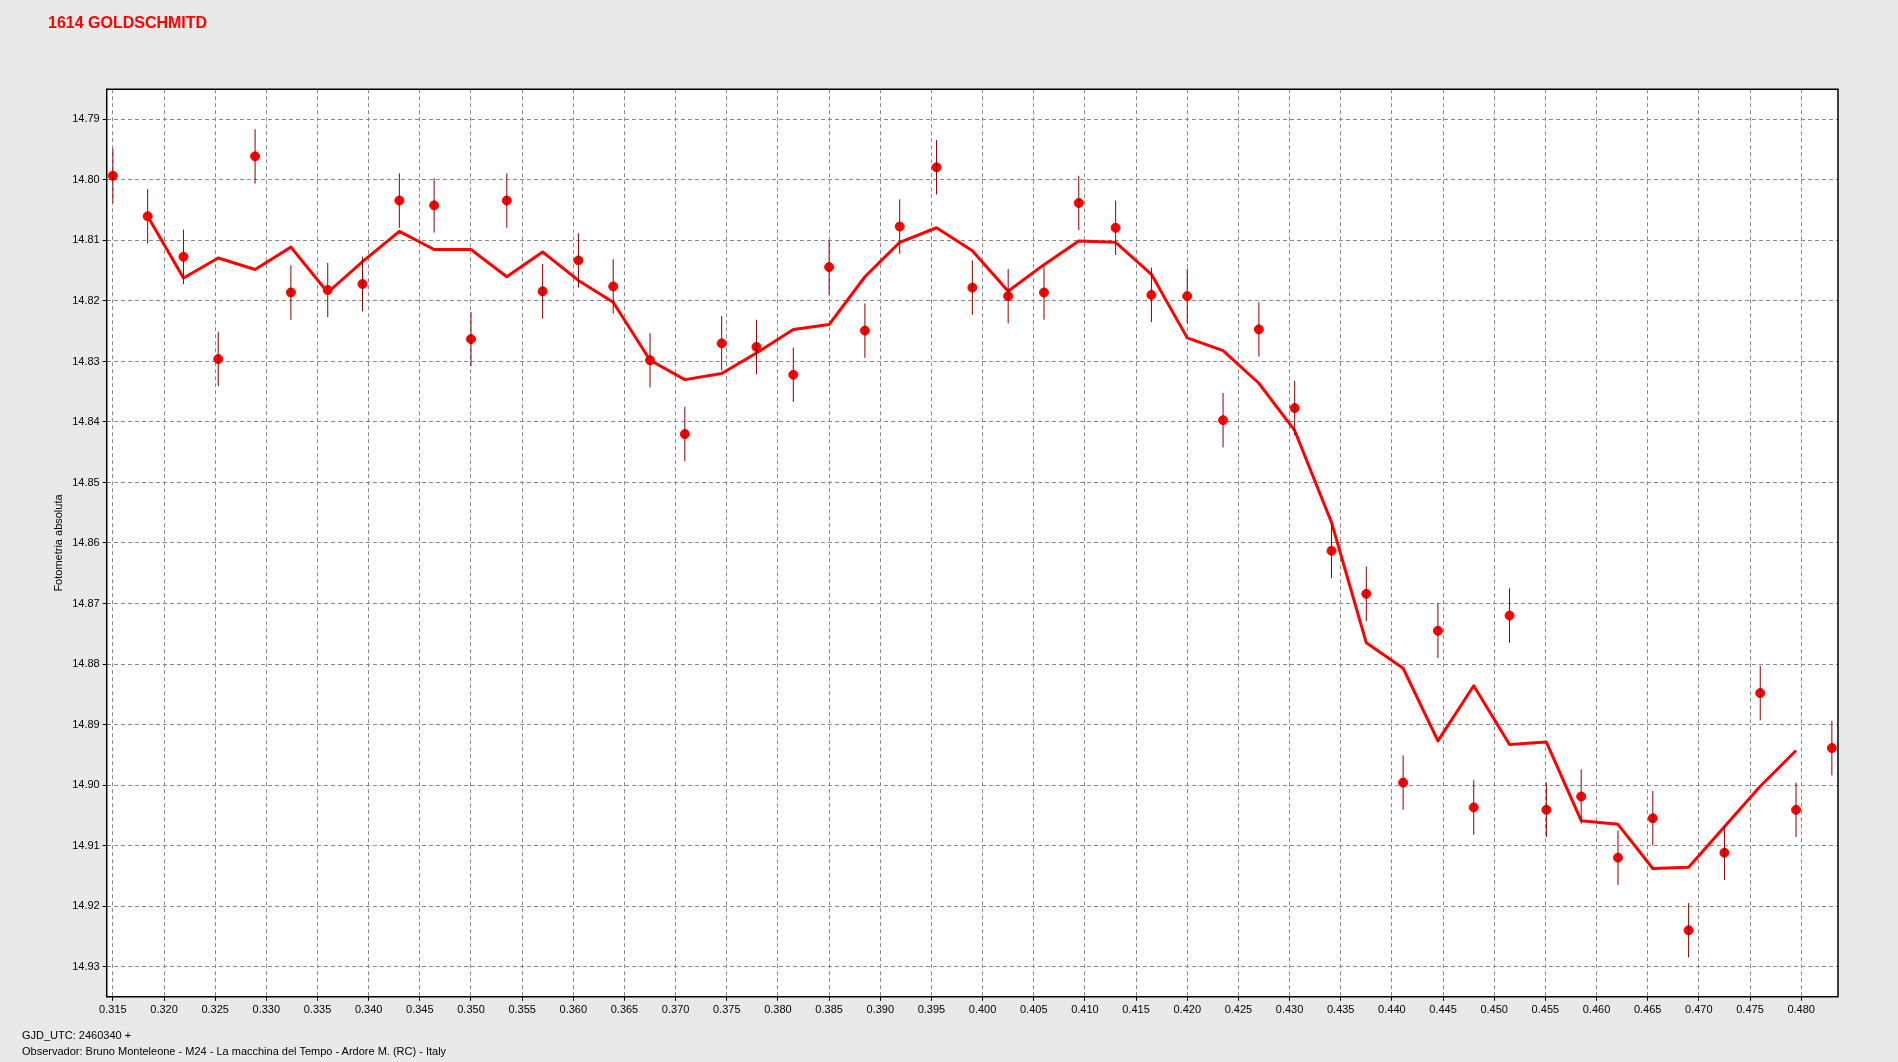 The height and width of the screenshot is (1062, 1898). Describe the element at coordinates (86, 723) in the screenshot. I see `y-tick-label: 14.89` at that location.